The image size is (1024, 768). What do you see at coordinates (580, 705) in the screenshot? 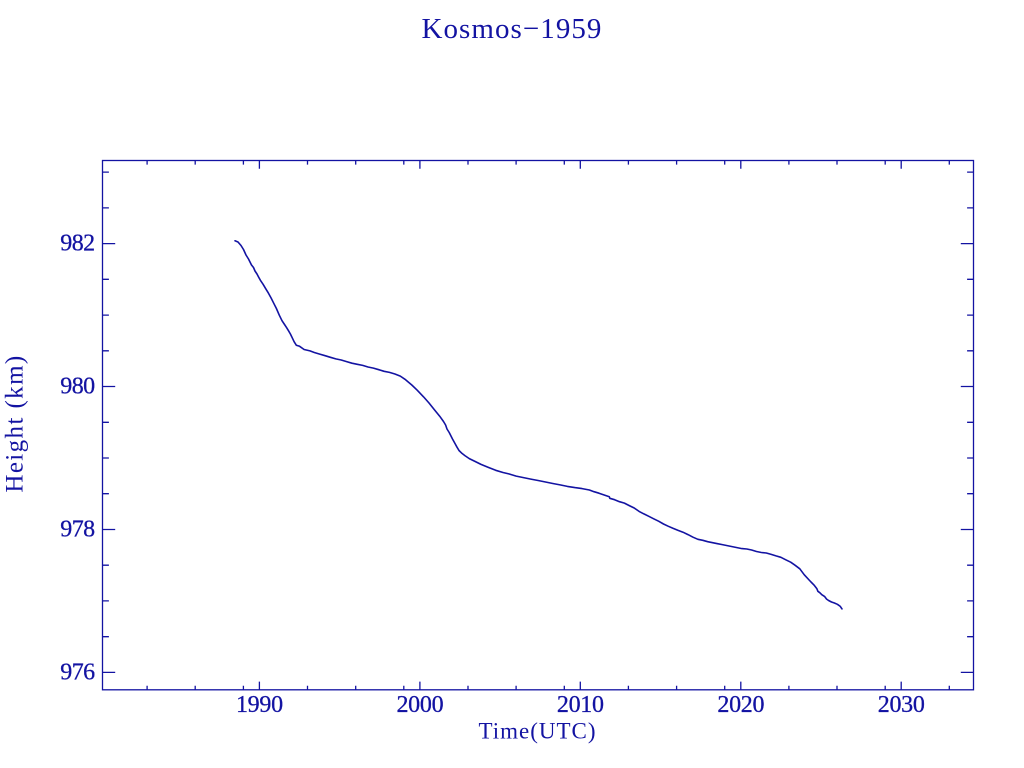
I see `svg-text: 2010` at bounding box center [580, 705].